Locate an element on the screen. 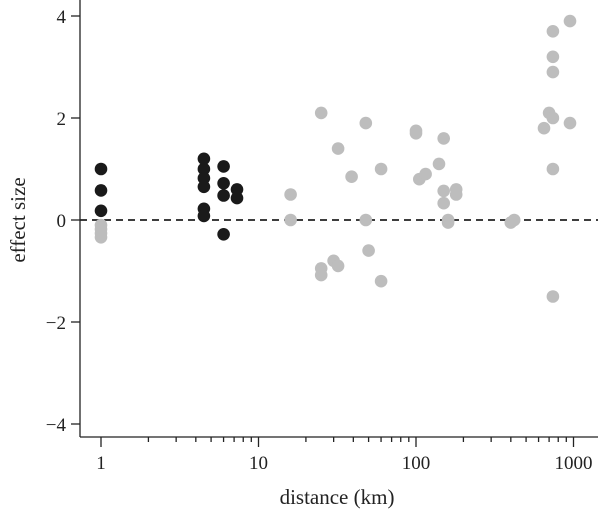 Image resolution: width=600 pixels, height=516 pixels. y-tick-label: −4 is located at coordinates (56, 425).